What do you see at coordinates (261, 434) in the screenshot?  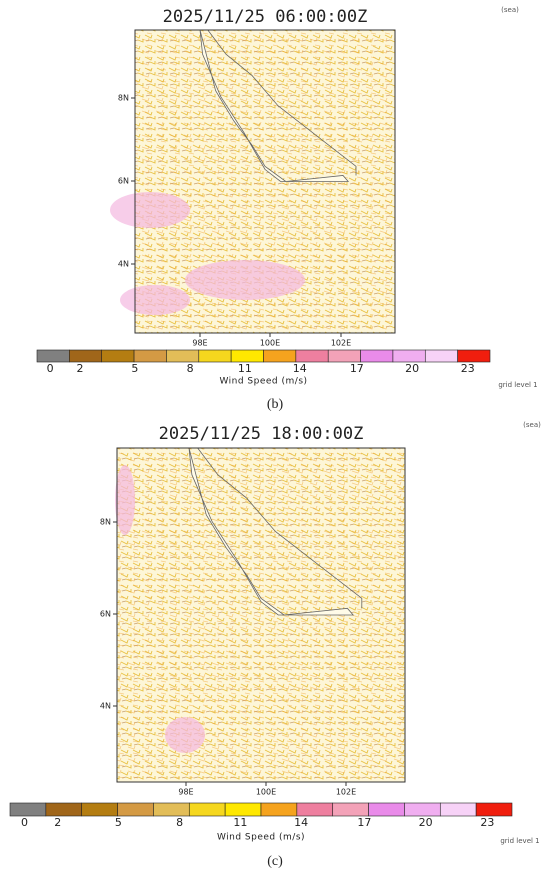 I see `panel-title: 2025/11/25 18:00:00Z` at bounding box center [261, 434].